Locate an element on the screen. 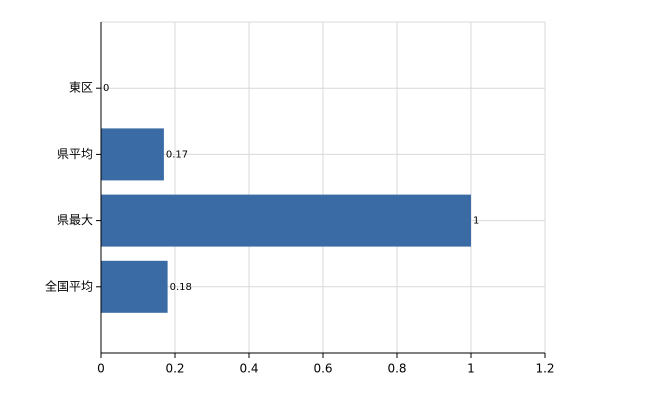 The image size is (650, 400). x-tick-label: 0.4 is located at coordinates (248, 369).